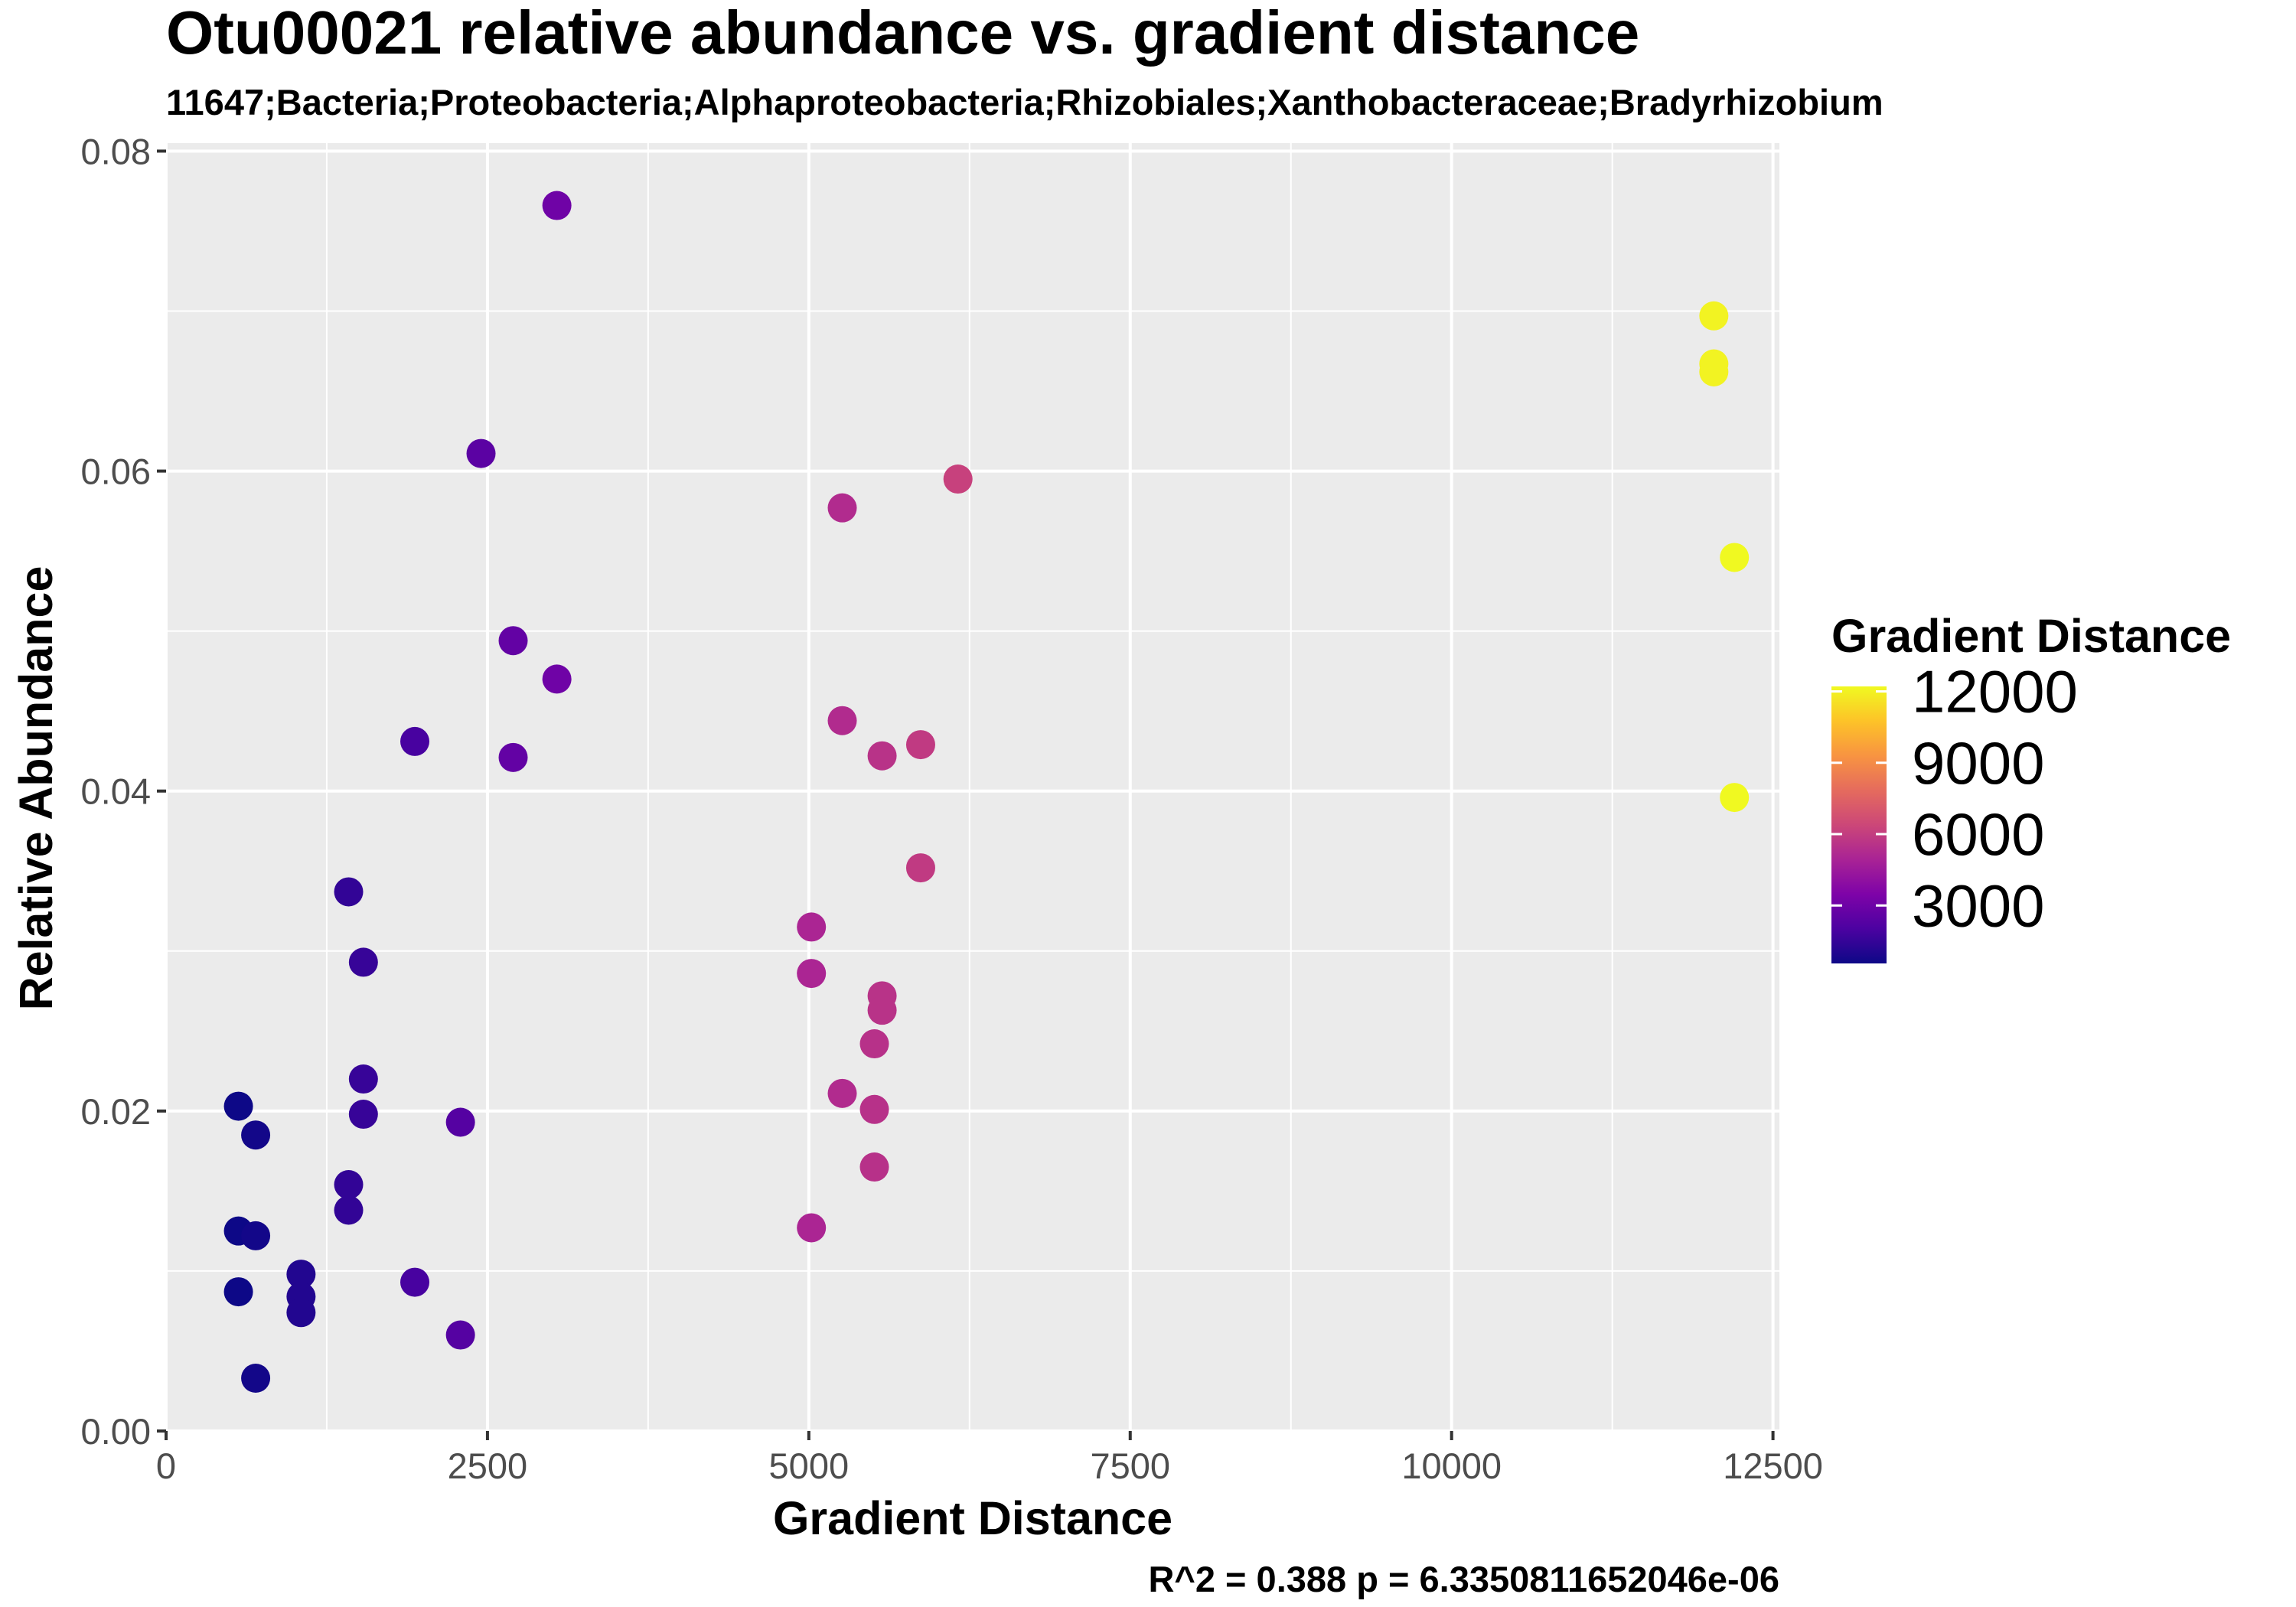 The height and width of the screenshot is (1607, 2296). I want to click on y-axis-tick-labels: 0.00 0.02 0.04 0.06 0.08, so click(116, 791).